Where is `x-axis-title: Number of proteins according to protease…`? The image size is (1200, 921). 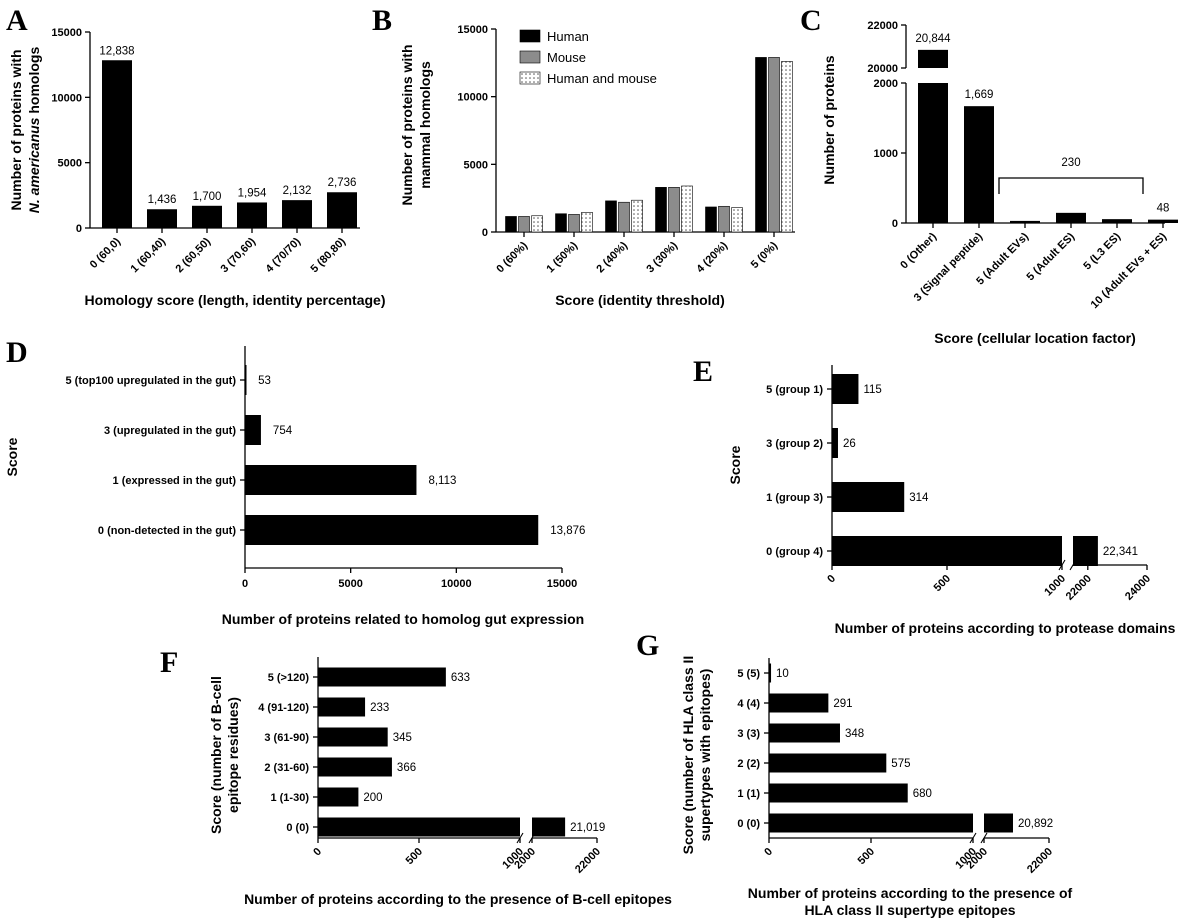 x-axis-title: Number of proteins according to protease… is located at coordinates (1005, 628).